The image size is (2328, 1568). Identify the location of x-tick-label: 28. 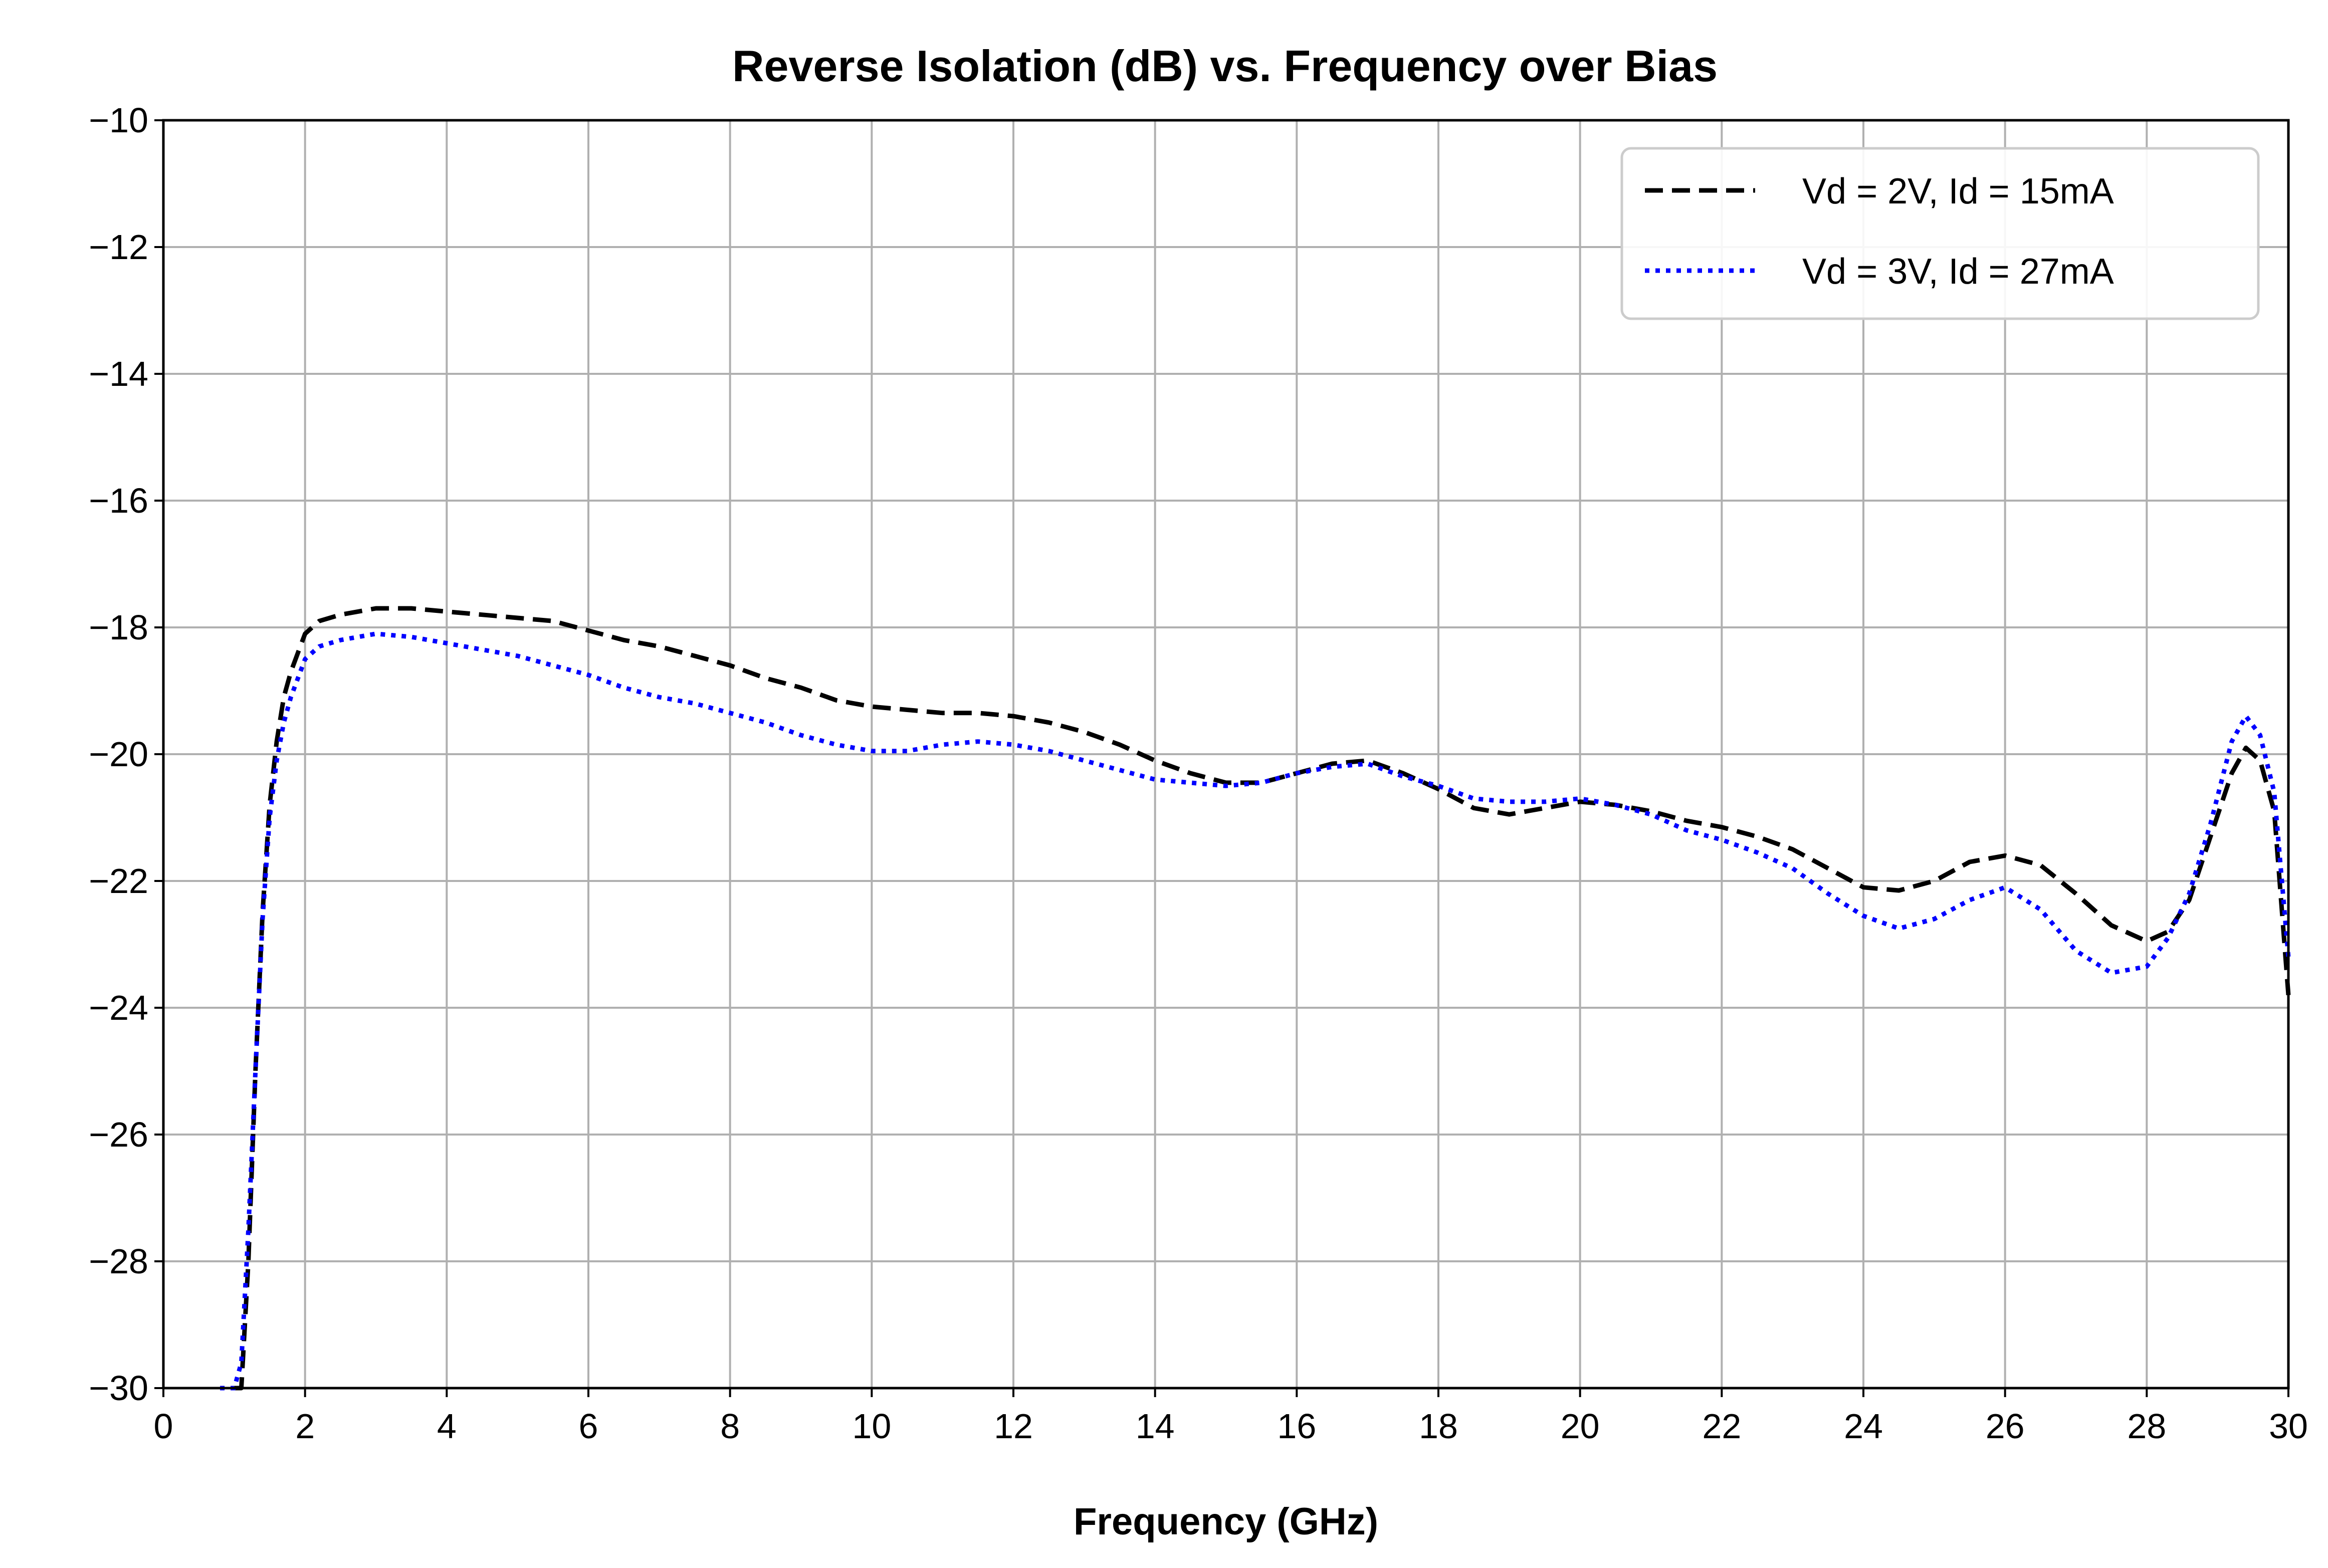
(2146, 1426).